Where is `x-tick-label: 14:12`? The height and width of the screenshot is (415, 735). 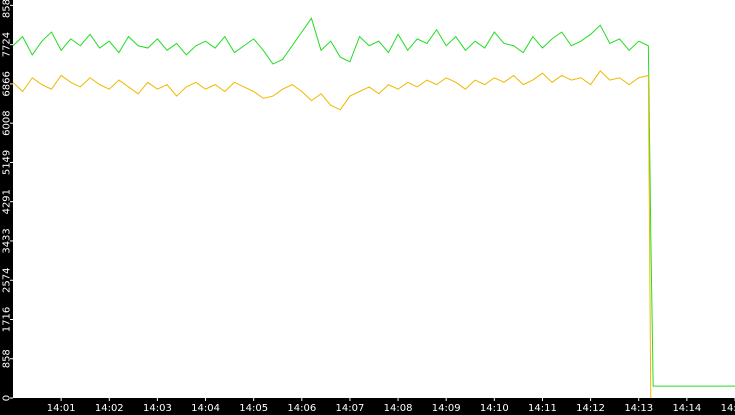
x-tick-label: 14:12 is located at coordinates (590, 408).